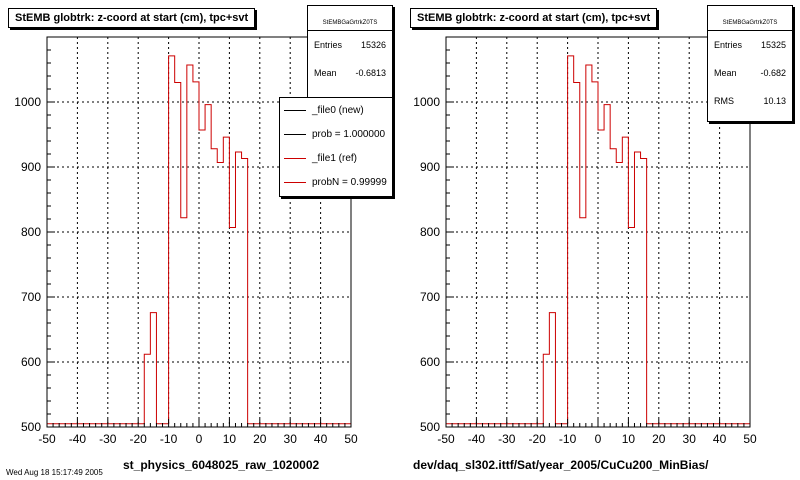 The height and width of the screenshot is (480, 800). What do you see at coordinates (773, 73) in the screenshot?
I see `stats-value: -0.682` at bounding box center [773, 73].